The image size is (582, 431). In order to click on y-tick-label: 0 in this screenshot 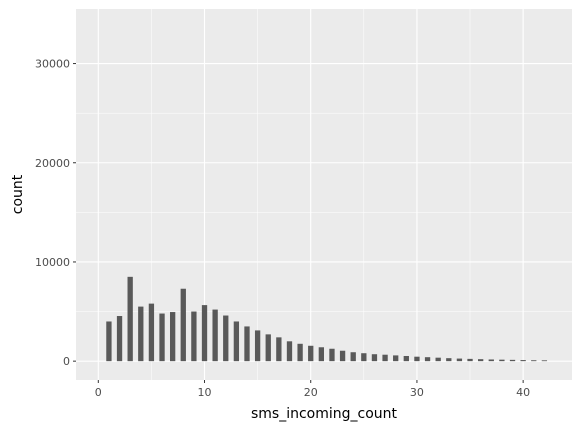, I will do `click(66, 361)`.